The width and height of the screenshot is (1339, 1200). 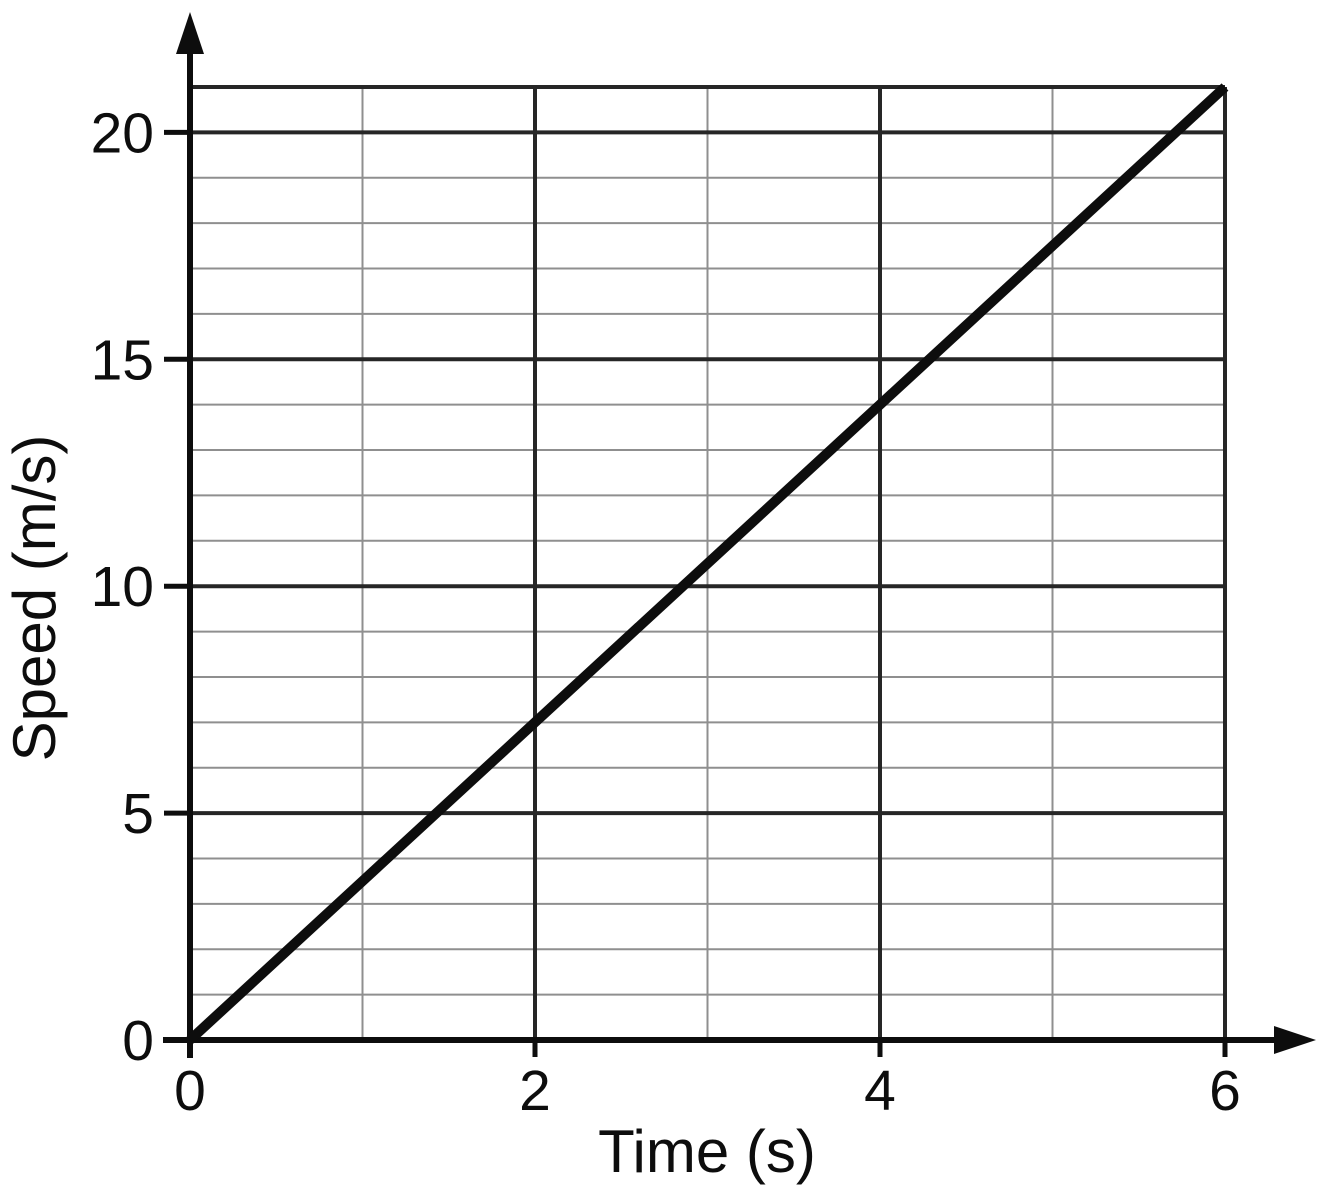 I want to click on y-tick-label: 15, so click(x=122, y=360).